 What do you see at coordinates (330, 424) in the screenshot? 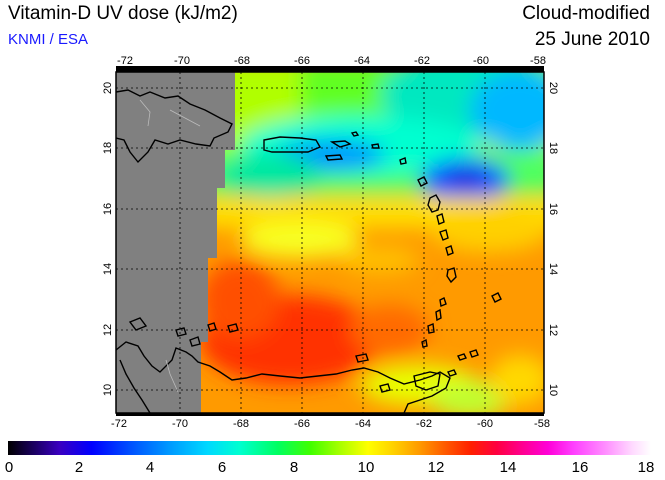
I see `lon-ticks-bottom: -72 -70 -68 -66 -64 -62 -60 -58` at bounding box center [330, 424].